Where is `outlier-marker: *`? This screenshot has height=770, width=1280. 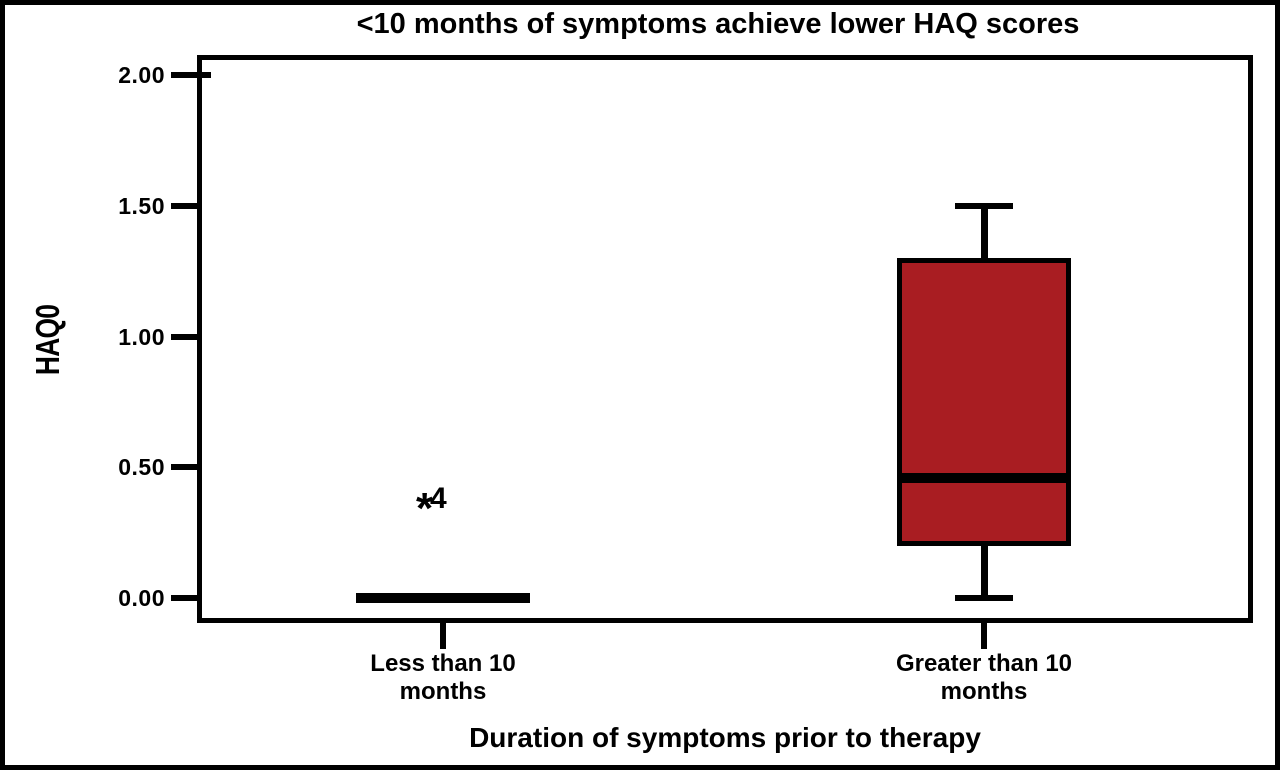 outlier-marker: * is located at coordinates (425, 509).